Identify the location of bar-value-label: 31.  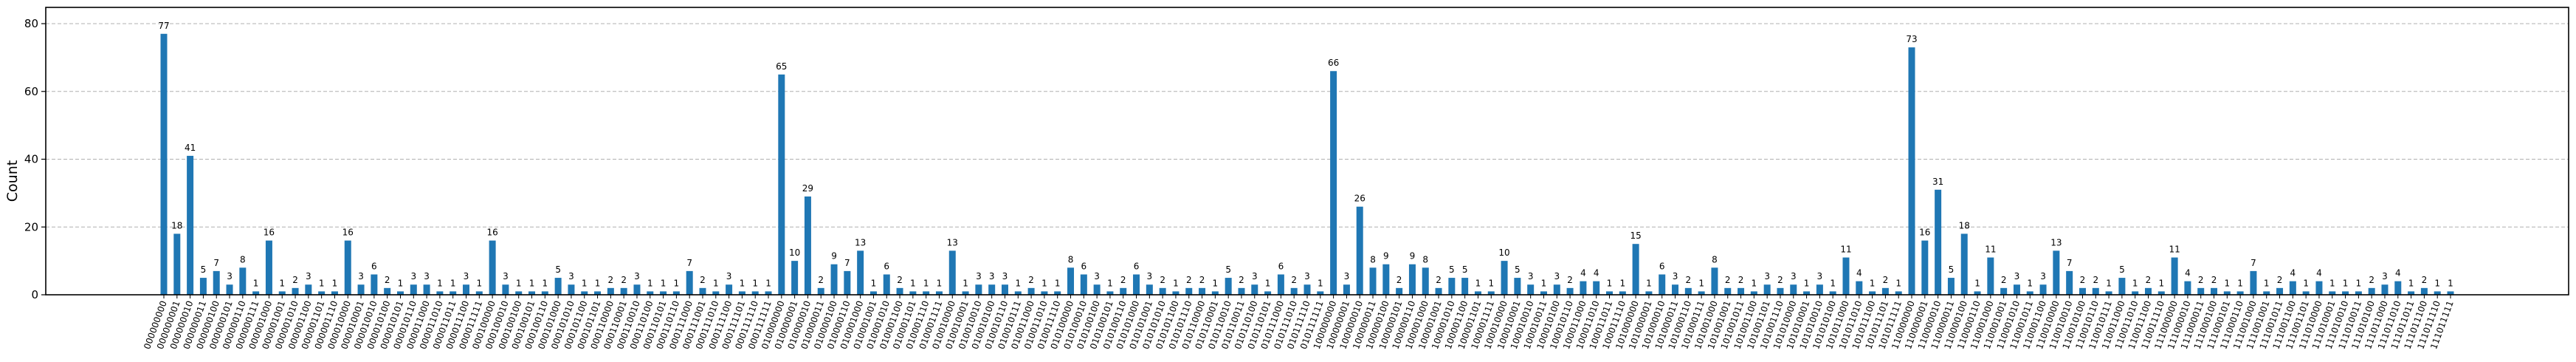
(1938, 182).